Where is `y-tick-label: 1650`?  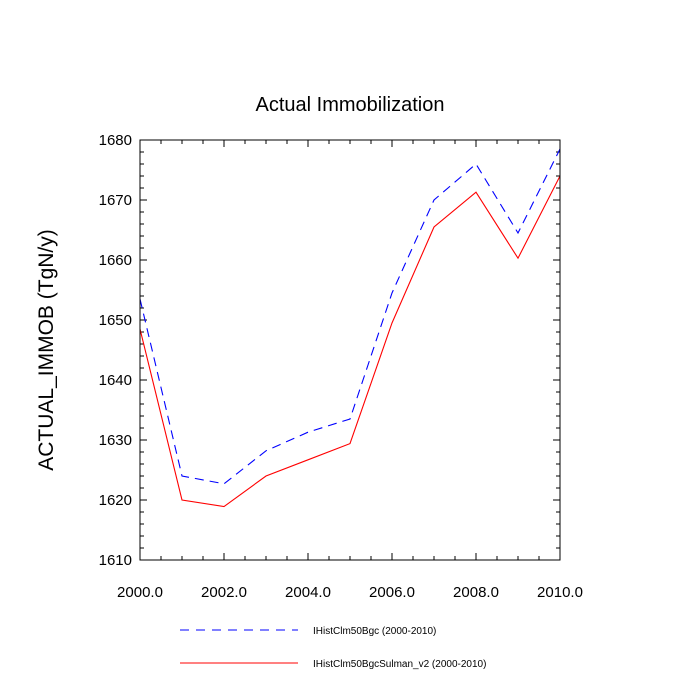
y-tick-label: 1650 is located at coordinates (115, 320).